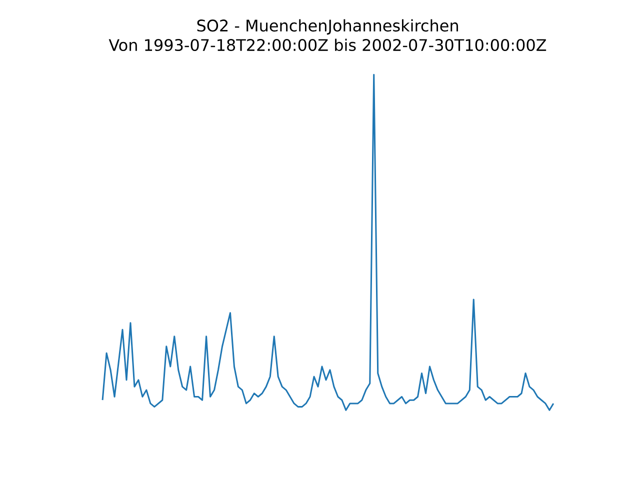 This screenshot has height=480, width=640. I want to click on chart-title: SO2 - MuenchenJohanneskirchen, so click(327, 27).